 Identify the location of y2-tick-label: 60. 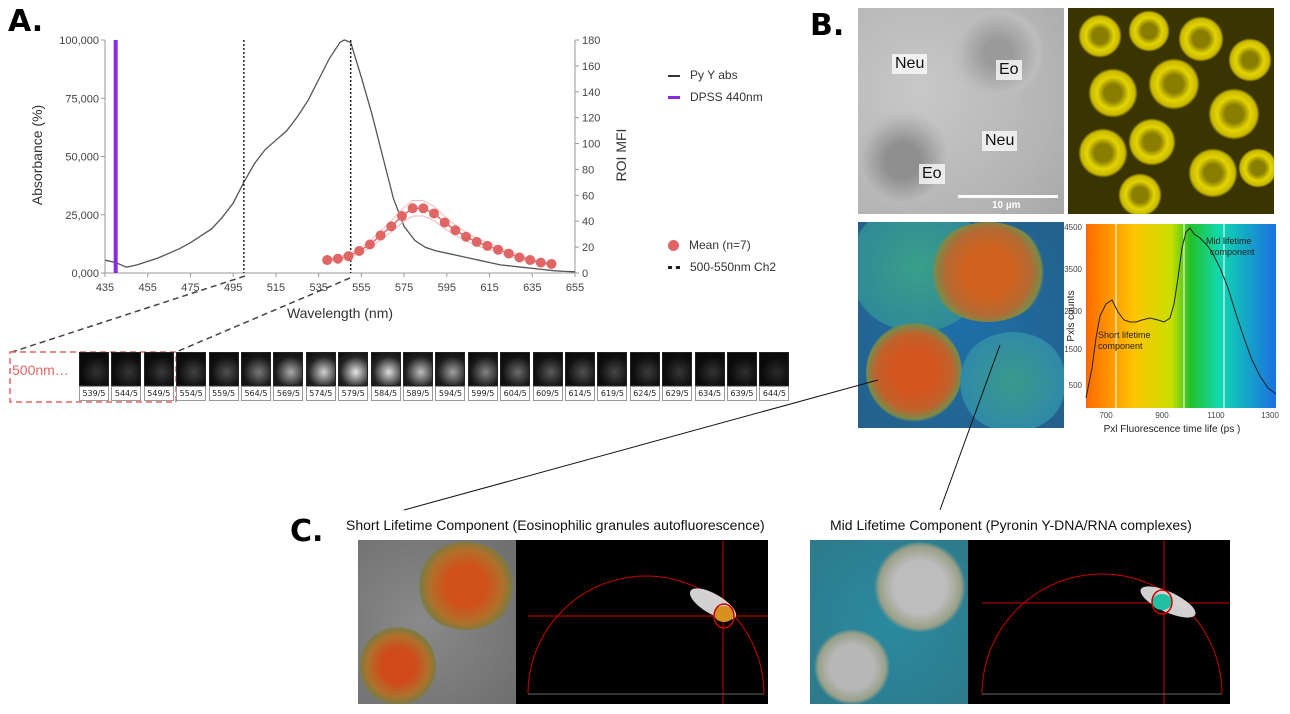
(588, 196).